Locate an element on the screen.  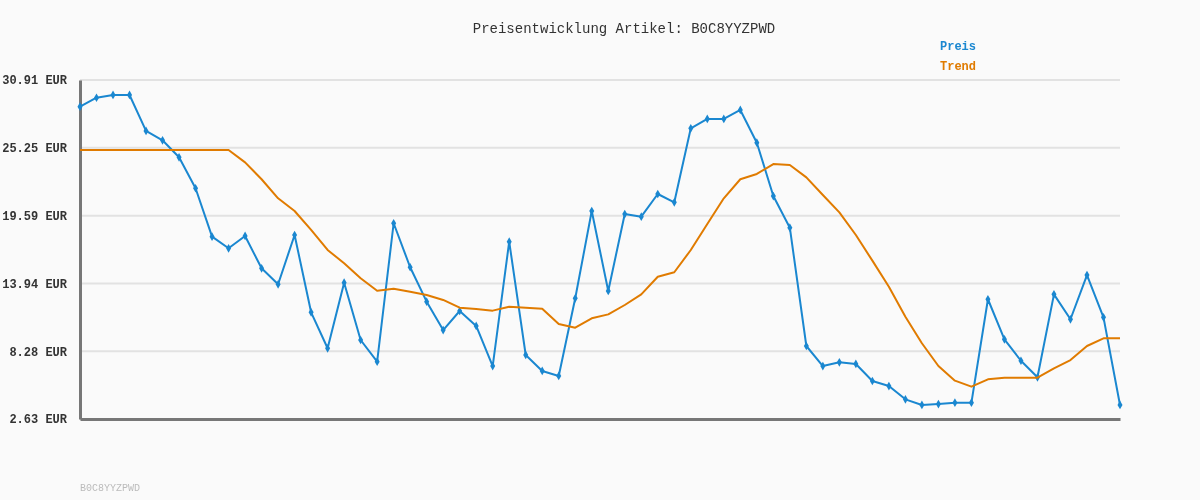
y-tick-label: 30.91 EUR is located at coordinates (35, 81).